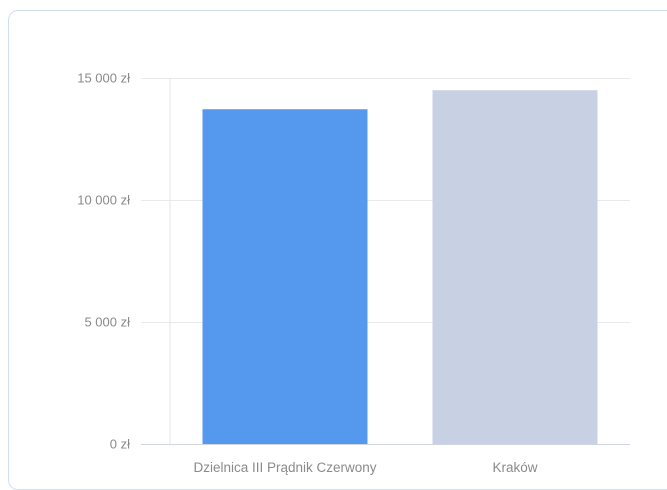  What do you see at coordinates (107, 322) in the screenshot?
I see `y-tick-label-1: 5 000 zł` at bounding box center [107, 322].